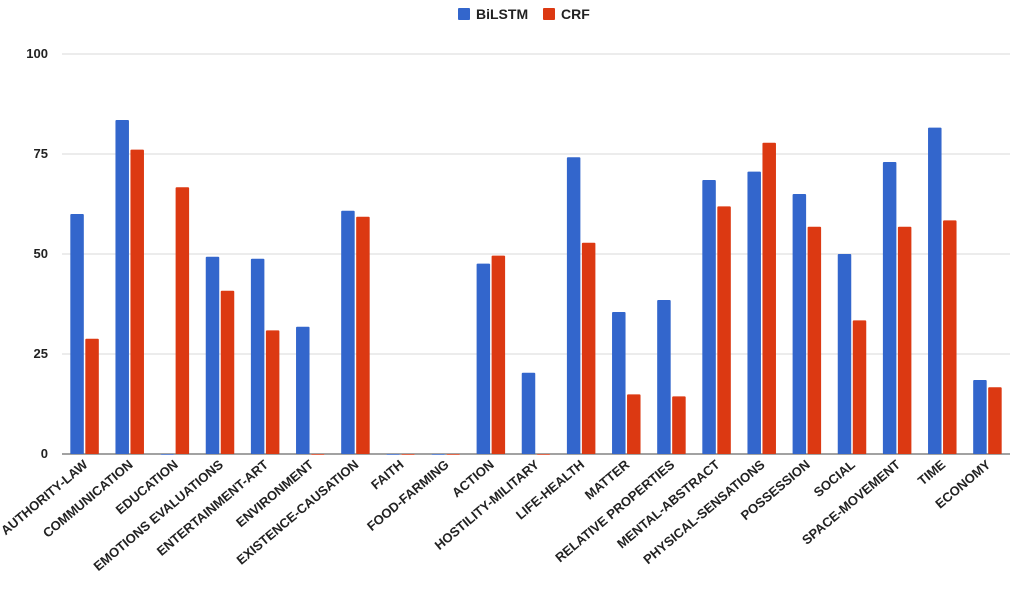  What do you see at coordinates (37, 53) in the screenshot?
I see `y-tick-label: 100` at bounding box center [37, 53].